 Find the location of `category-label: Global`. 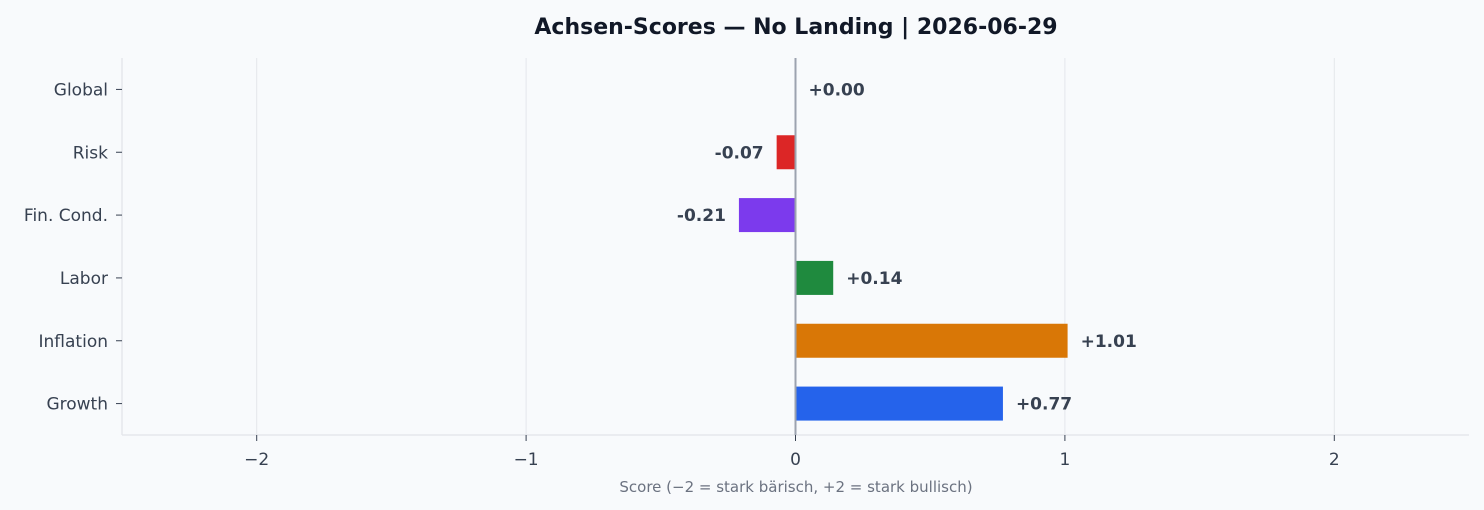

category-label: Global is located at coordinates (81, 90).